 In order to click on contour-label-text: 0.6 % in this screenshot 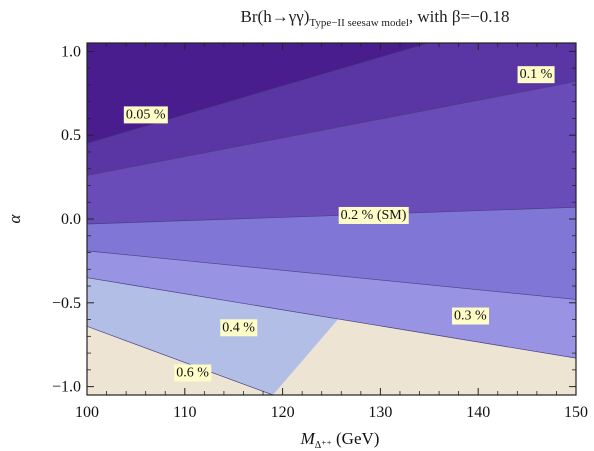, I will do `click(192, 373)`.